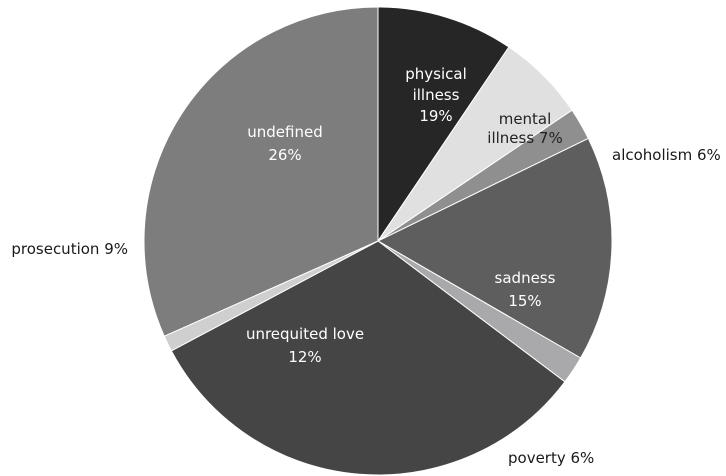 The height and width of the screenshot is (476, 726). I want to click on slice-label-mental-illness: mental illness 7%, so click(524, 128).